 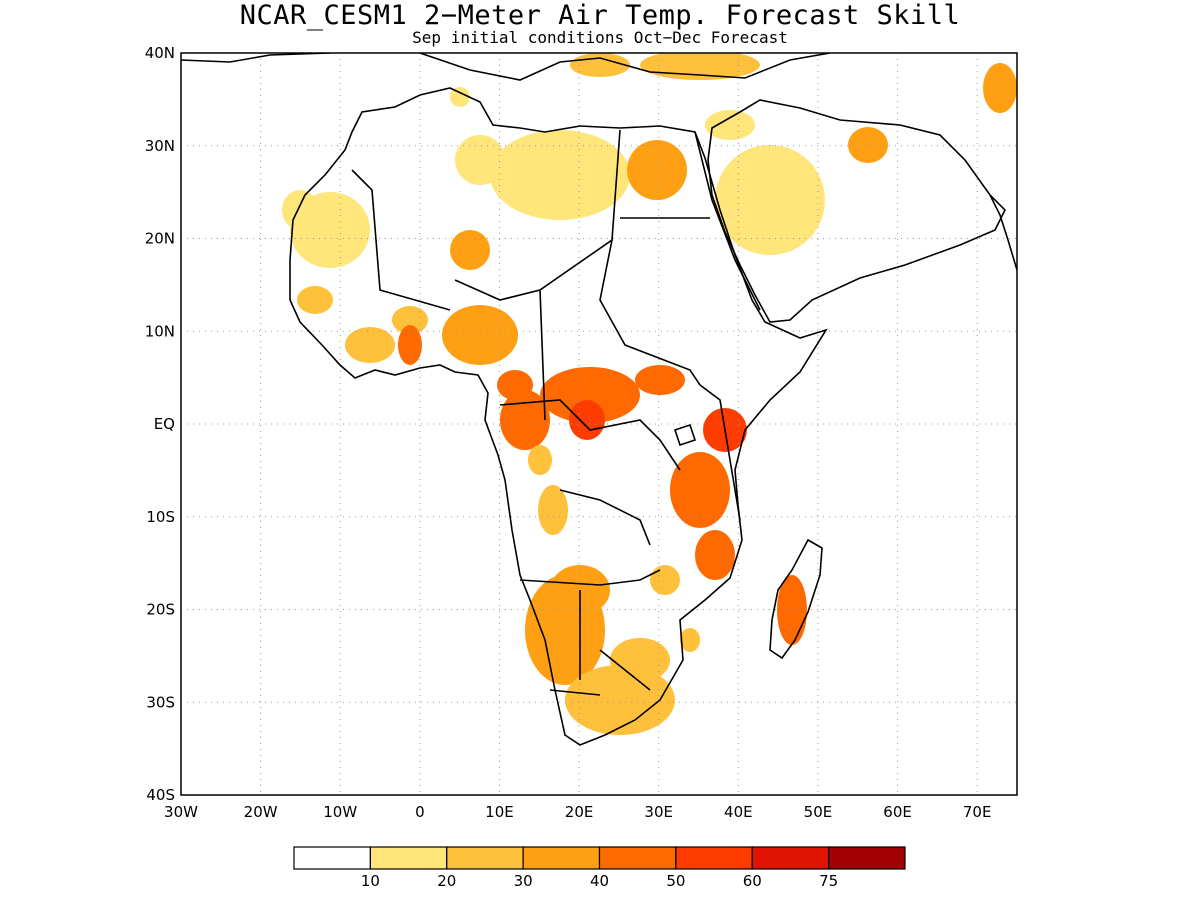 I want to click on y-tick-label: 20S, so click(x=160, y=610).